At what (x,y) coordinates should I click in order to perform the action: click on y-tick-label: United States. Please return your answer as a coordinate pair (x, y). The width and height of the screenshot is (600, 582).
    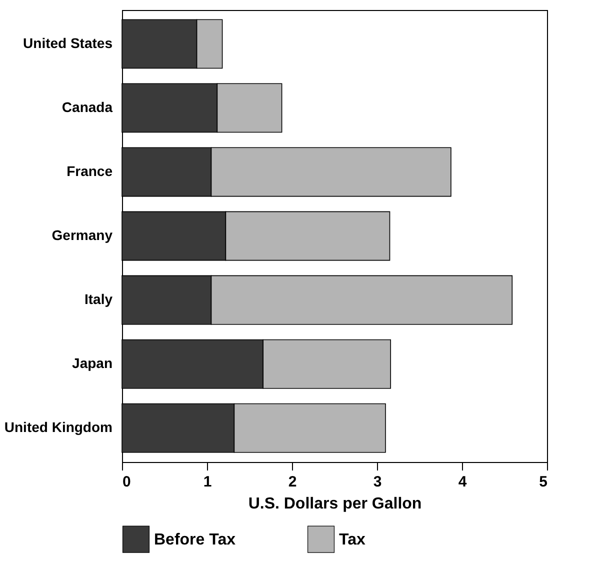
    Looking at the image, I should click on (68, 42).